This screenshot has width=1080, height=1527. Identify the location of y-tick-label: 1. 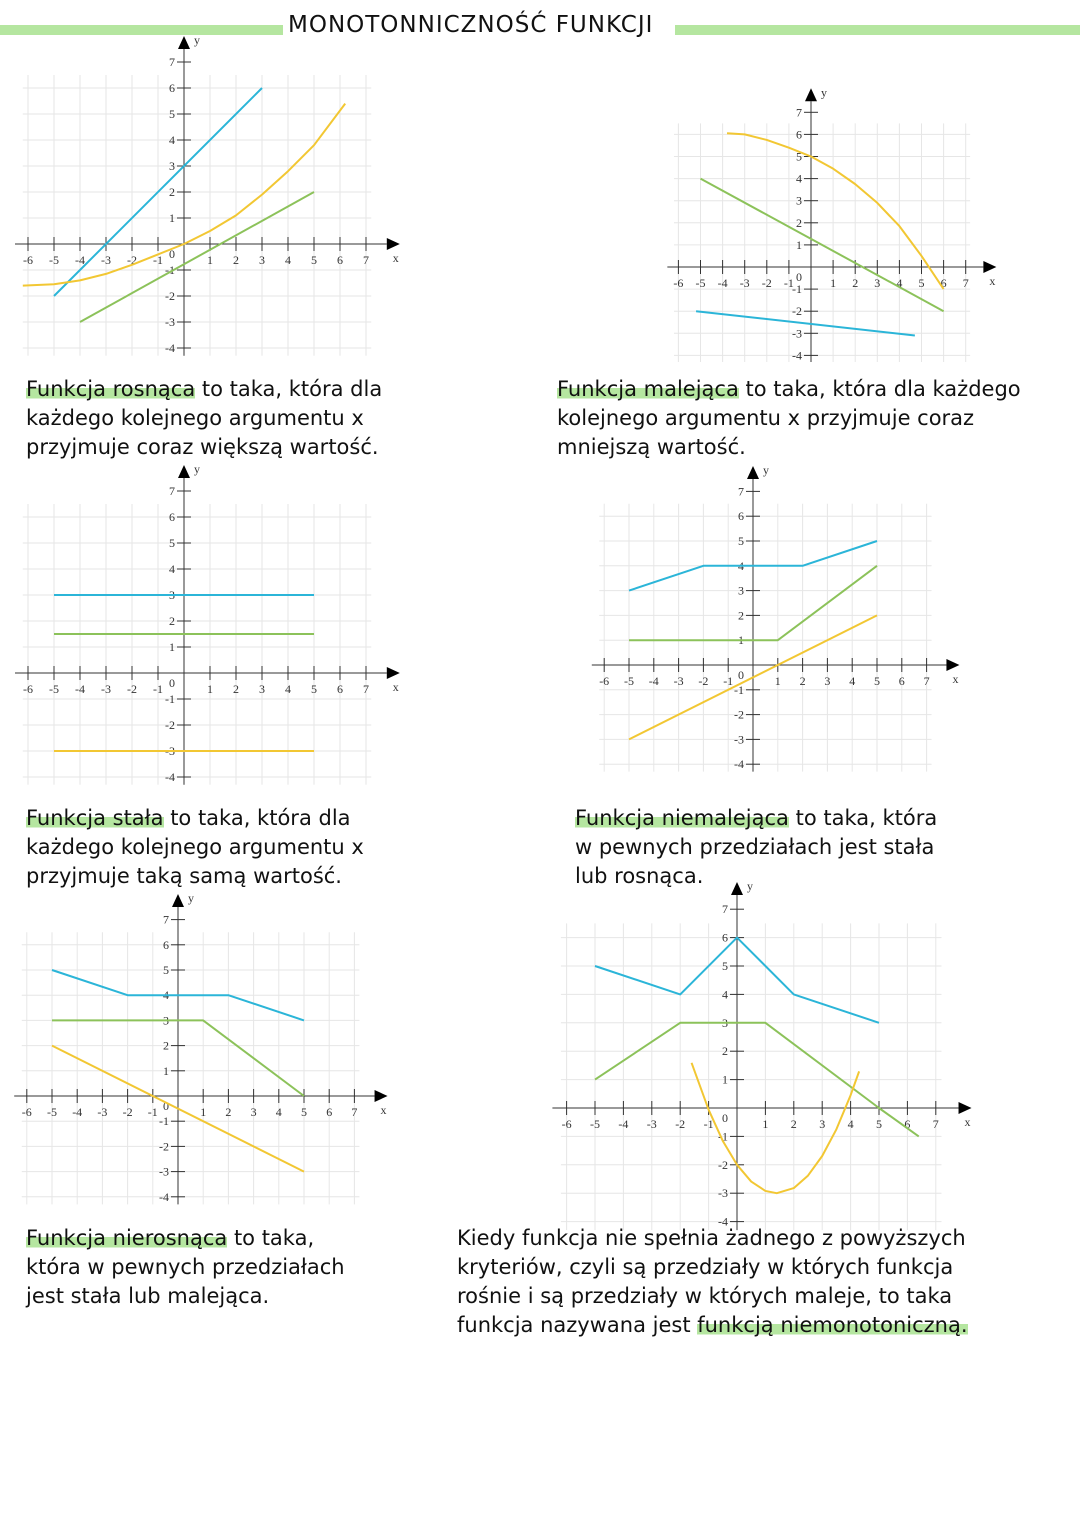
(166, 1071).